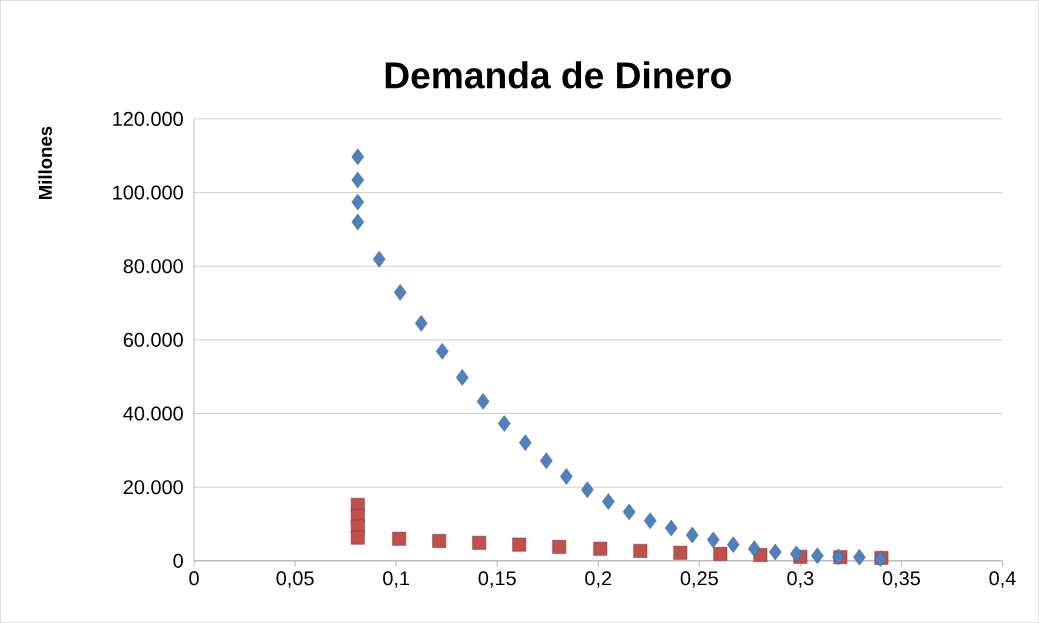 The image size is (1039, 623). I want to click on x-tick-label: 0,1, so click(396, 579).